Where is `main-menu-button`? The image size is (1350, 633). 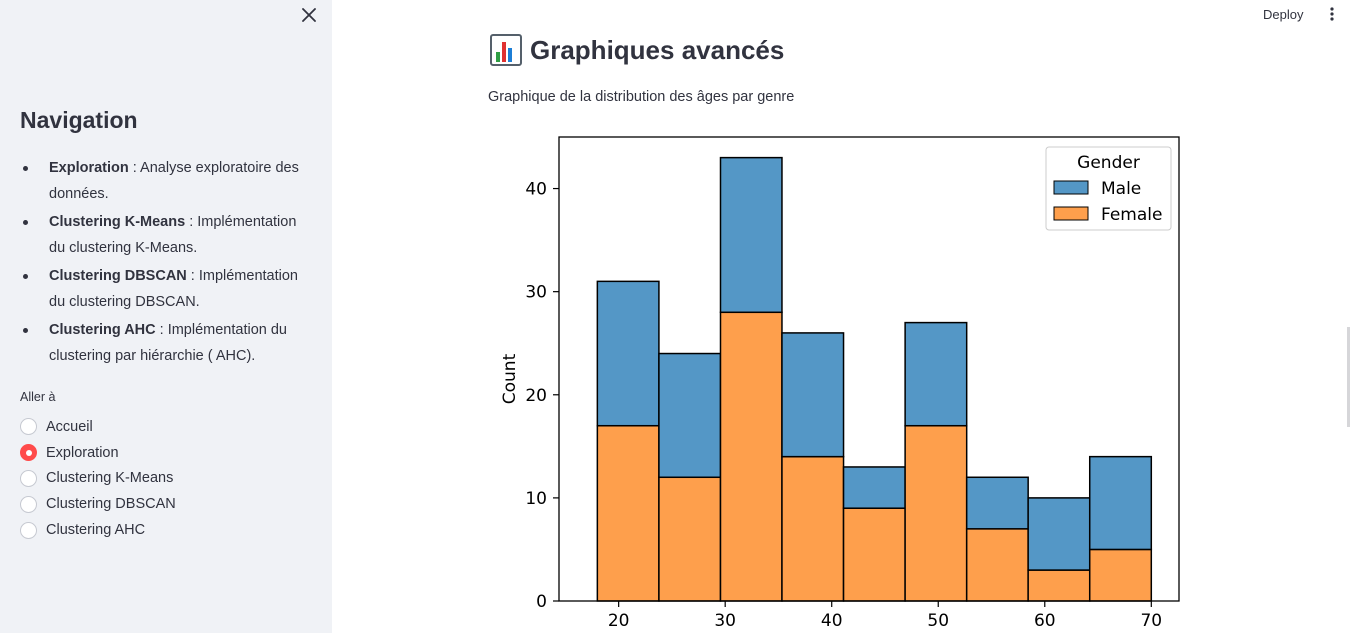
main-menu-button is located at coordinates (1332, 14).